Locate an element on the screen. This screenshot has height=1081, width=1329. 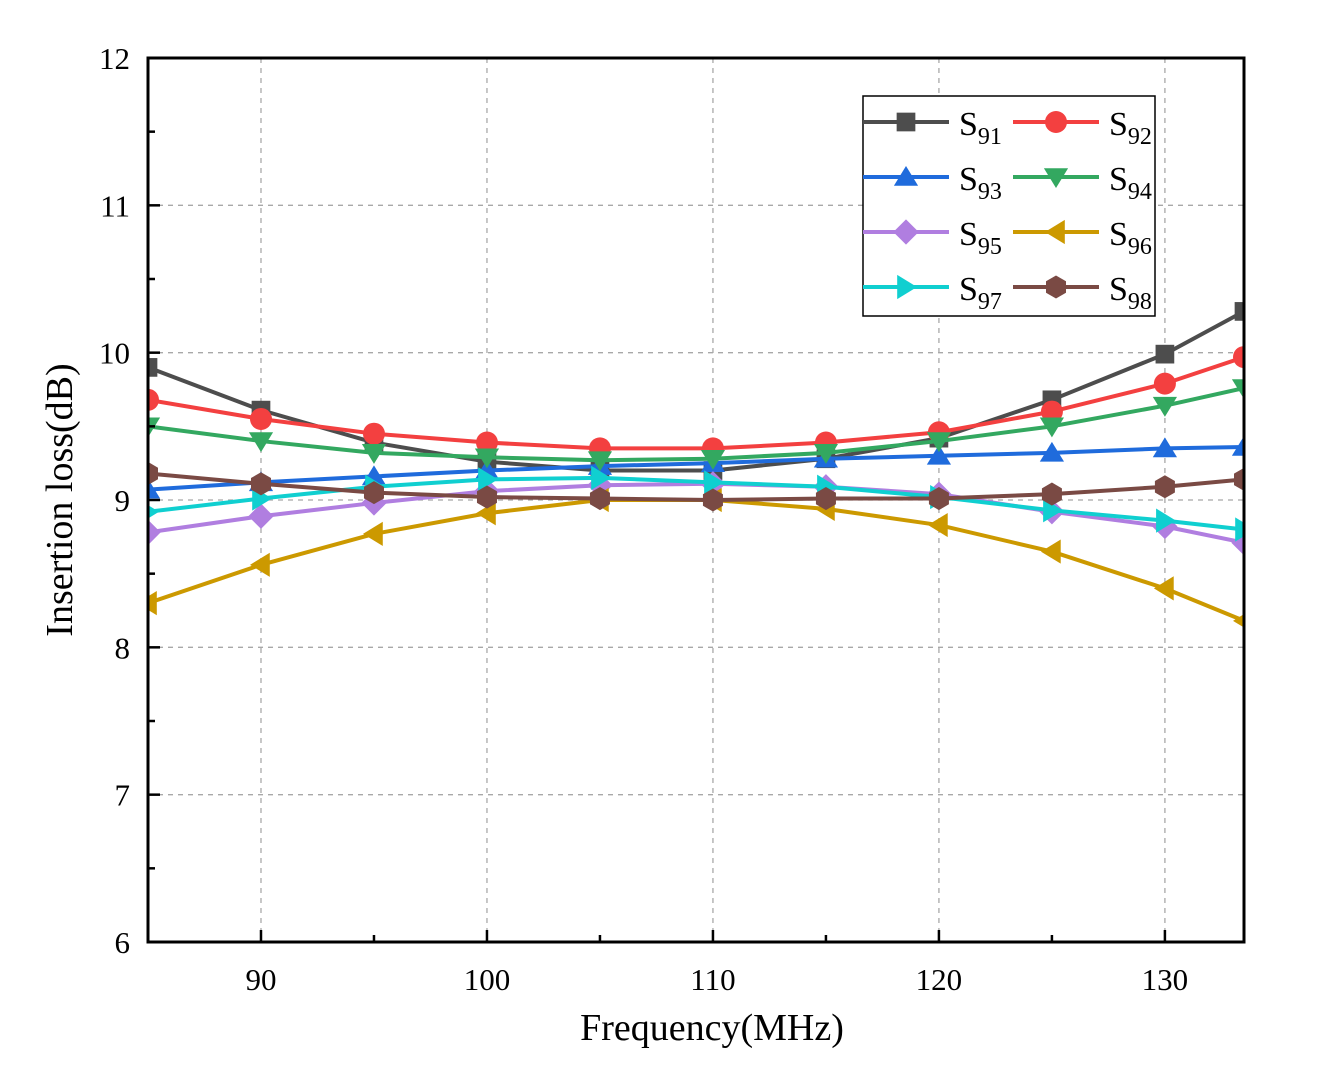
legend-marker-S94 is located at coordinates (1056, 178).